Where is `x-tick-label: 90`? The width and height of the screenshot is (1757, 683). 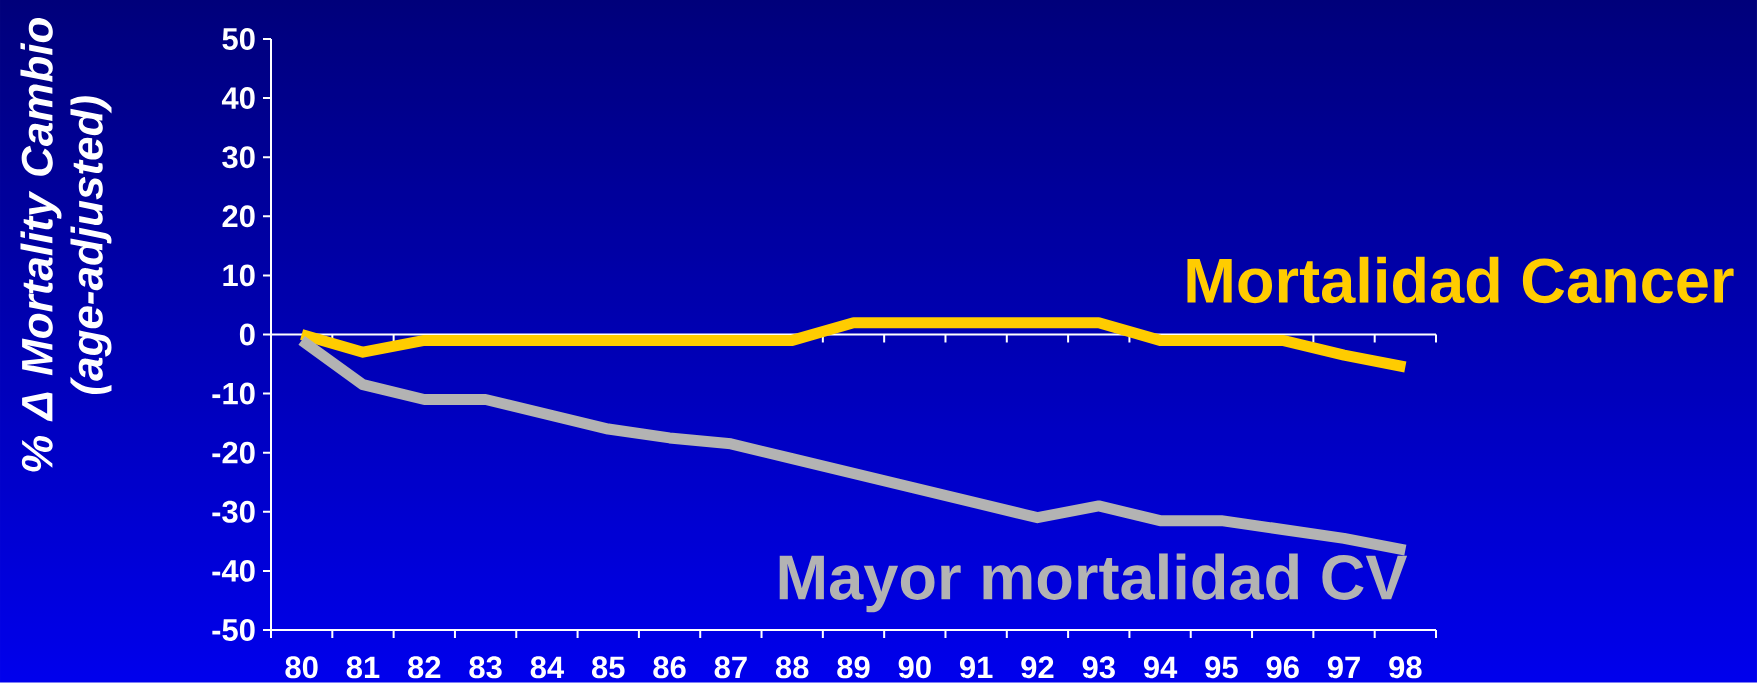
x-tick-label: 90 is located at coordinates (914, 667).